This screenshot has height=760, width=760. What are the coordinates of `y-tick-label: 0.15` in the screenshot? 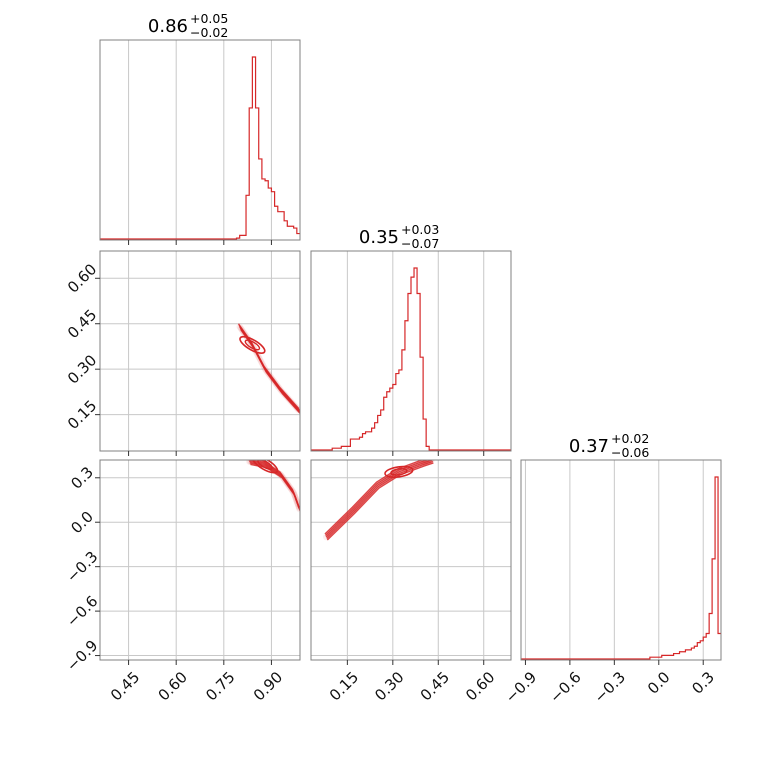 It's located at (82, 415).